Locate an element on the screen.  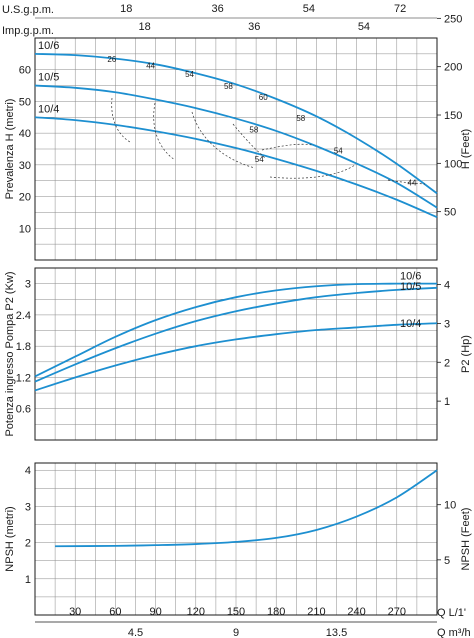
power-y-axis-label: Potenza ingresso Pompa P2 (Kw) is located at coordinates (10, 353).